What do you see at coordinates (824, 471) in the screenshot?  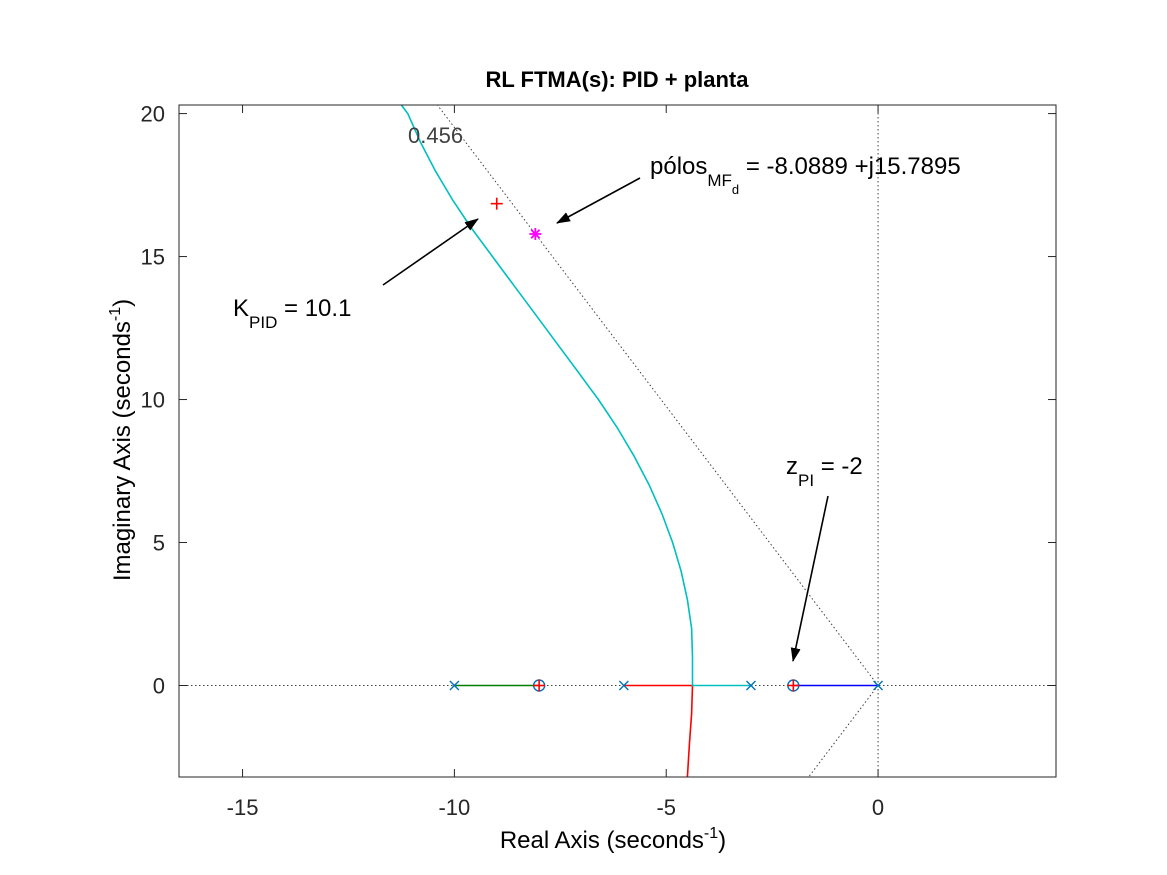 I see `annotation-z-pi: zPI = -2` at bounding box center [824, 471].